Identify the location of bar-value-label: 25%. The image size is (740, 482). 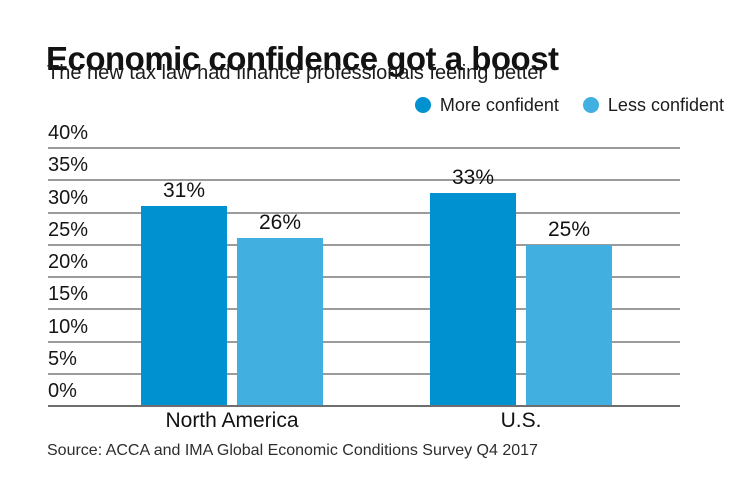
(569, 229).